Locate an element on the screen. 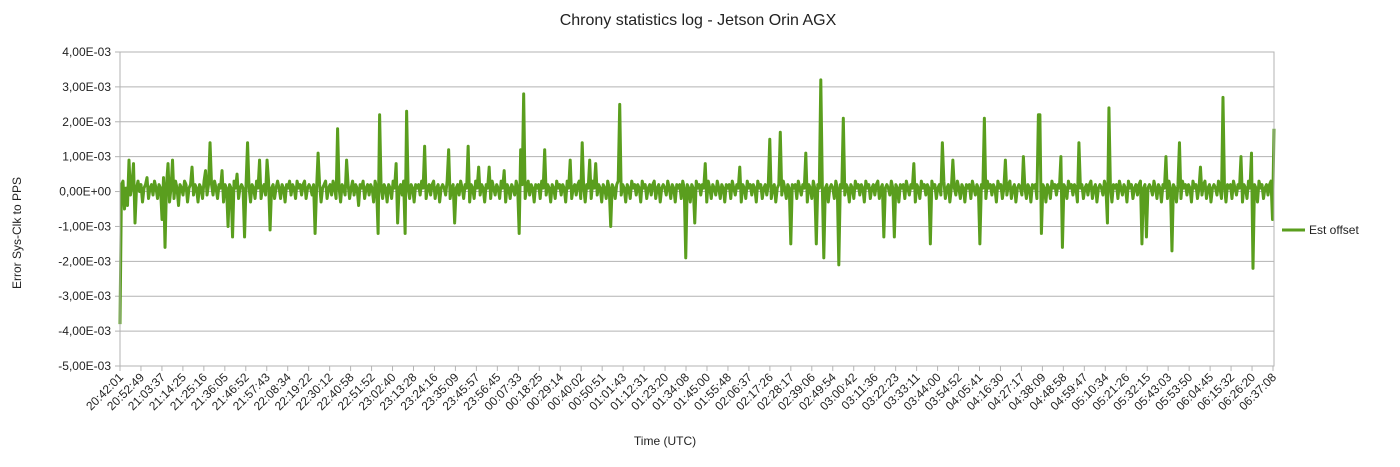 This screenshot has height=467, width=1400. y-tick-label: -5,00E-03 is located at coordinates (84, 366).